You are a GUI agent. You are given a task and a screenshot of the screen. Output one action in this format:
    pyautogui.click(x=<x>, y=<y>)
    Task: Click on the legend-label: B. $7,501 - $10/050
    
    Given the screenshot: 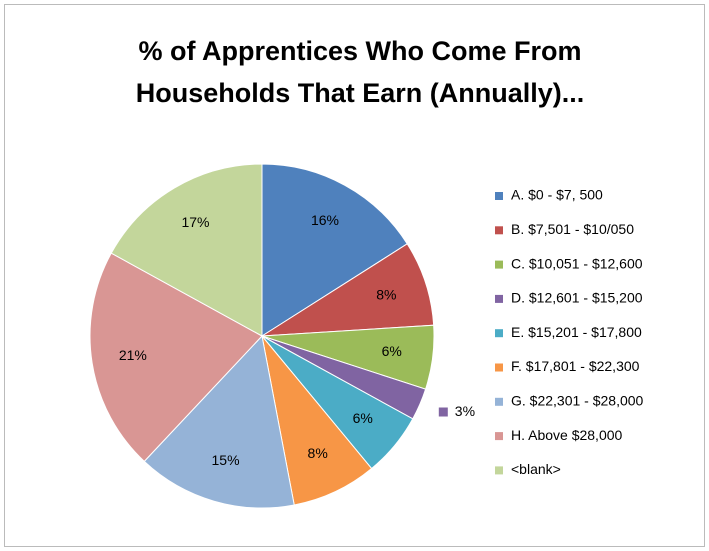 What is the action you would take?
    pyautogui.click(x=572, y=229)
    